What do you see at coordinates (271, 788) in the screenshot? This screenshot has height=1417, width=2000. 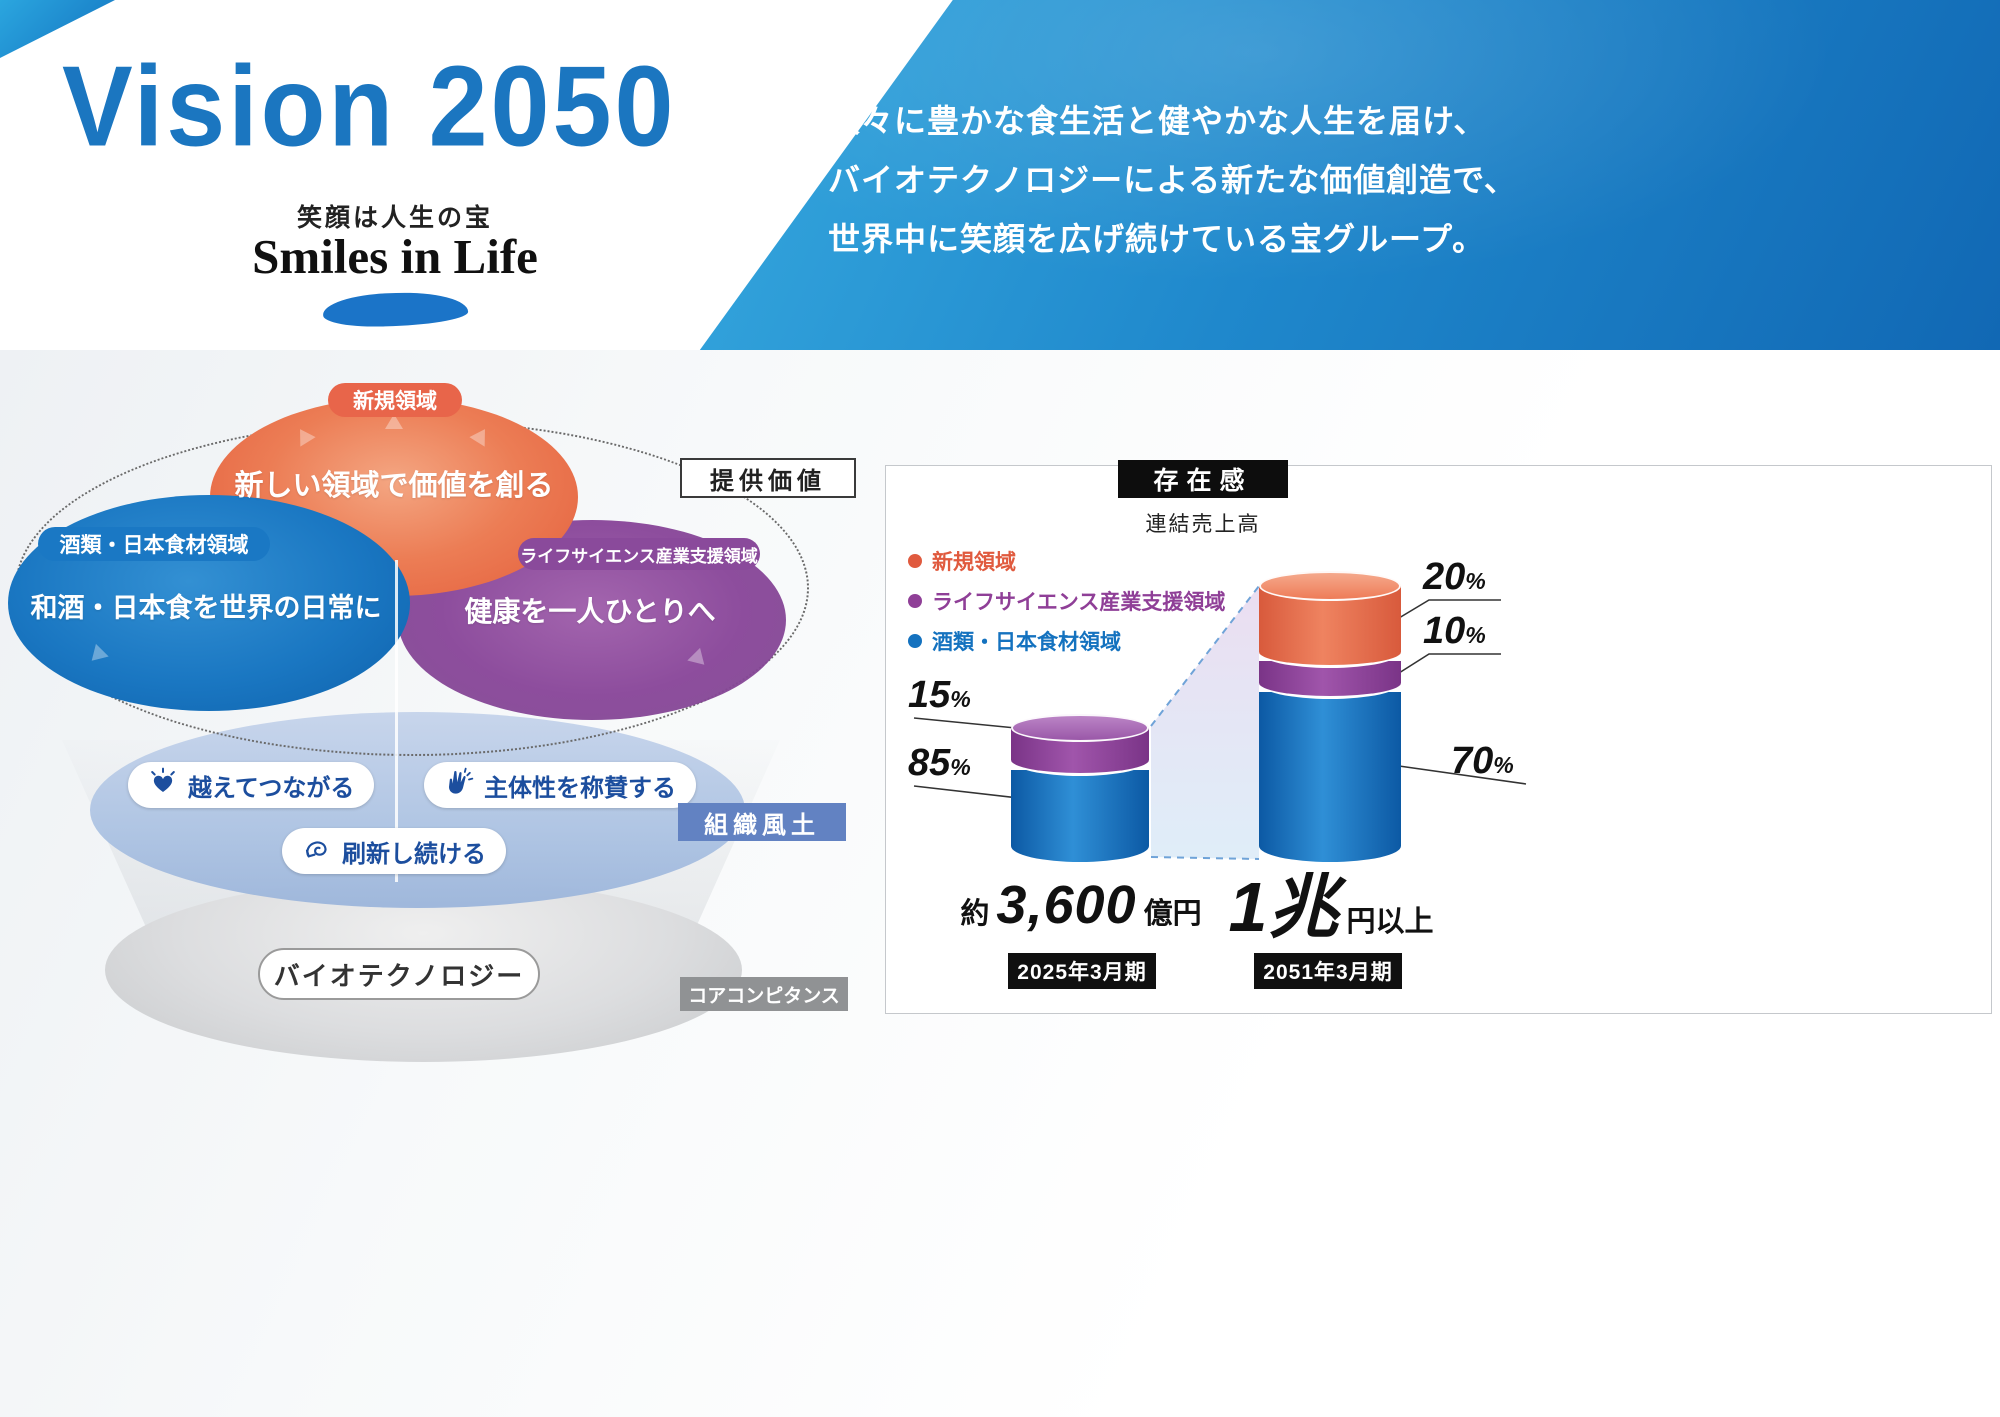 I see `culture-pill-label: 越えてつながる` at bounding box center [271, 788].